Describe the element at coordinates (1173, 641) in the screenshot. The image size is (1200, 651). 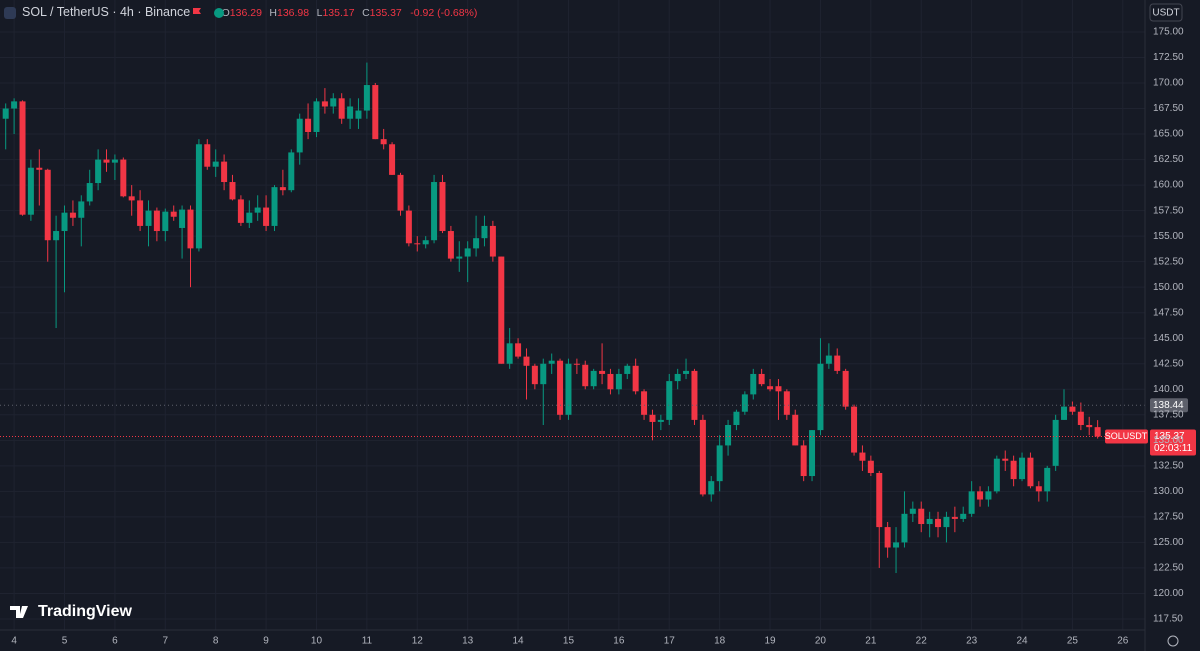
I see `settings-icon` at that location.